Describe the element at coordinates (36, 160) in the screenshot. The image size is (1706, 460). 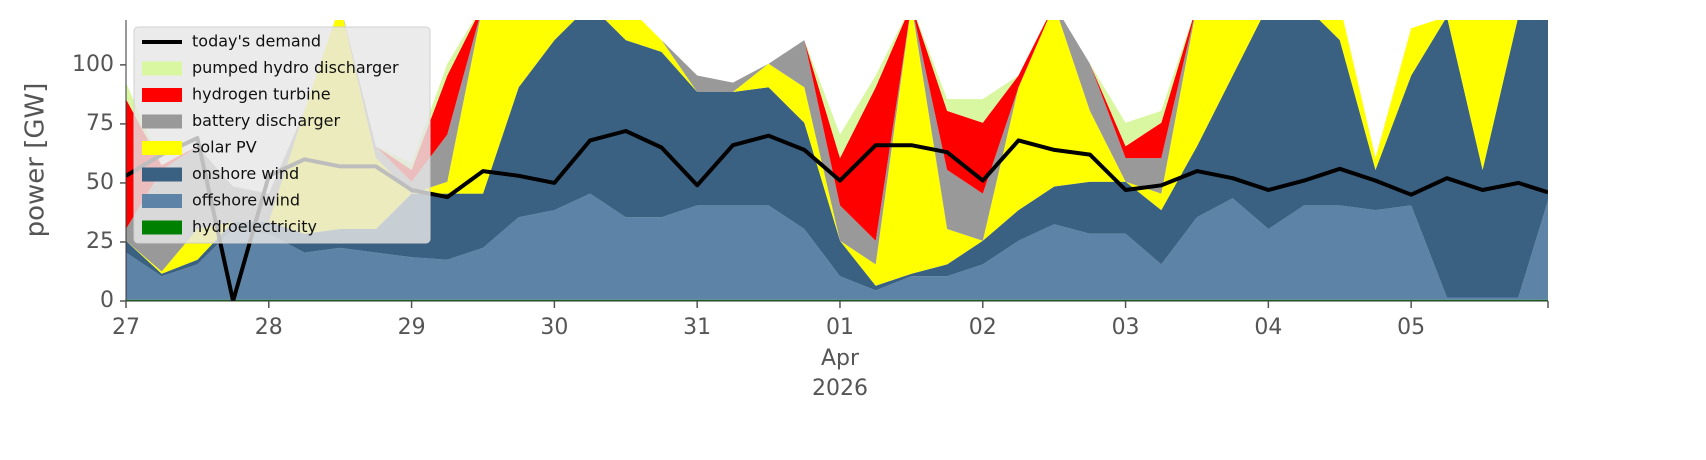
I see `y-axis-label: power [GW]` at that location.